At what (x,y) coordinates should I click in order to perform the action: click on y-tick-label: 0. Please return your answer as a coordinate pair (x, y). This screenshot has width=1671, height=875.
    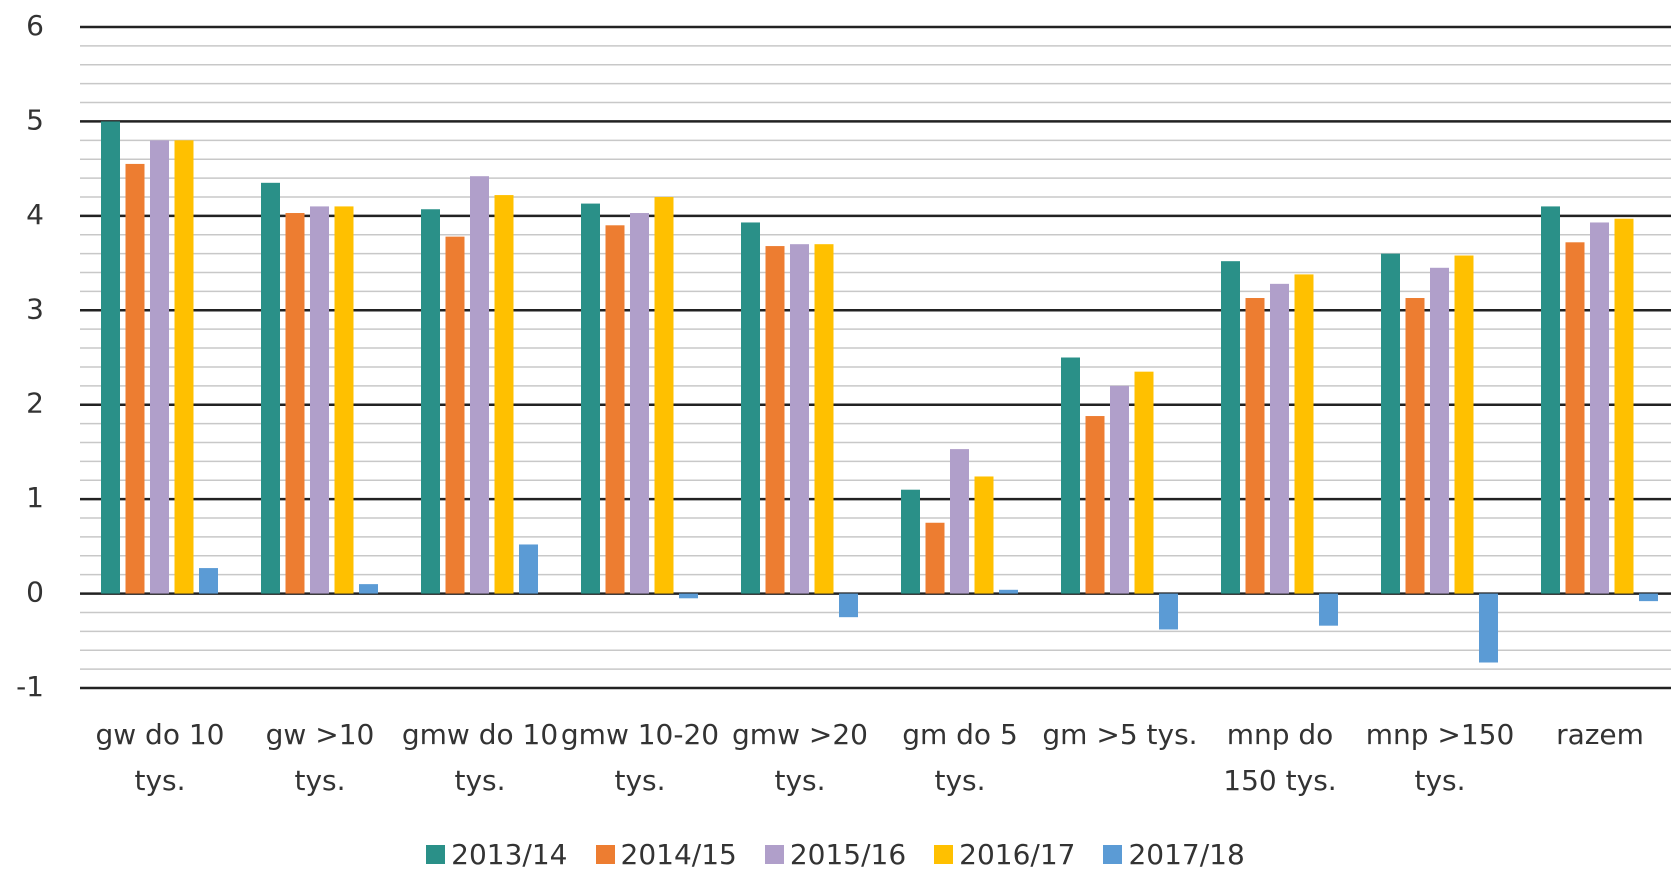
    Looking at the image, I should click on (35, 592).